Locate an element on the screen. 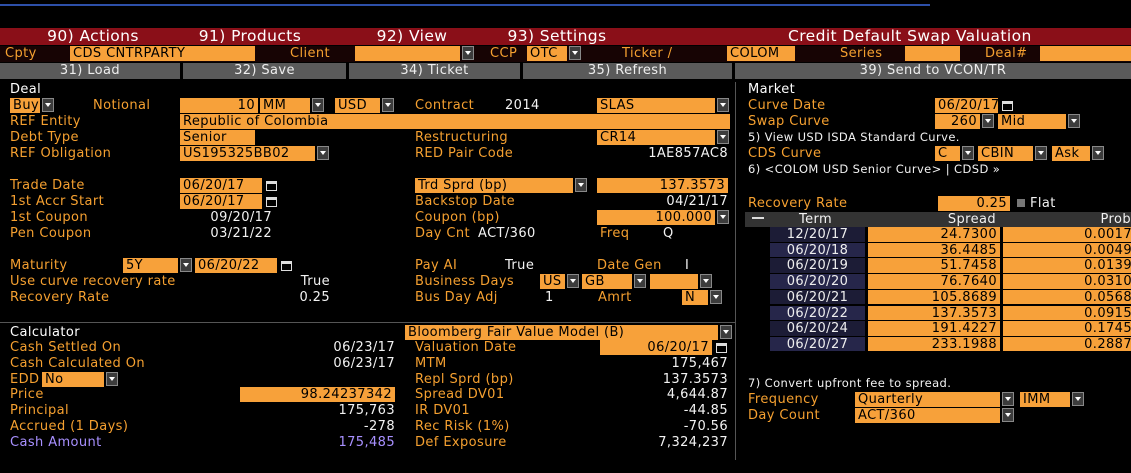 Image resolution: width=1131 pixels, height=473 pixels. term-cell: 06/20/20 is located at coordinates (817, 281).